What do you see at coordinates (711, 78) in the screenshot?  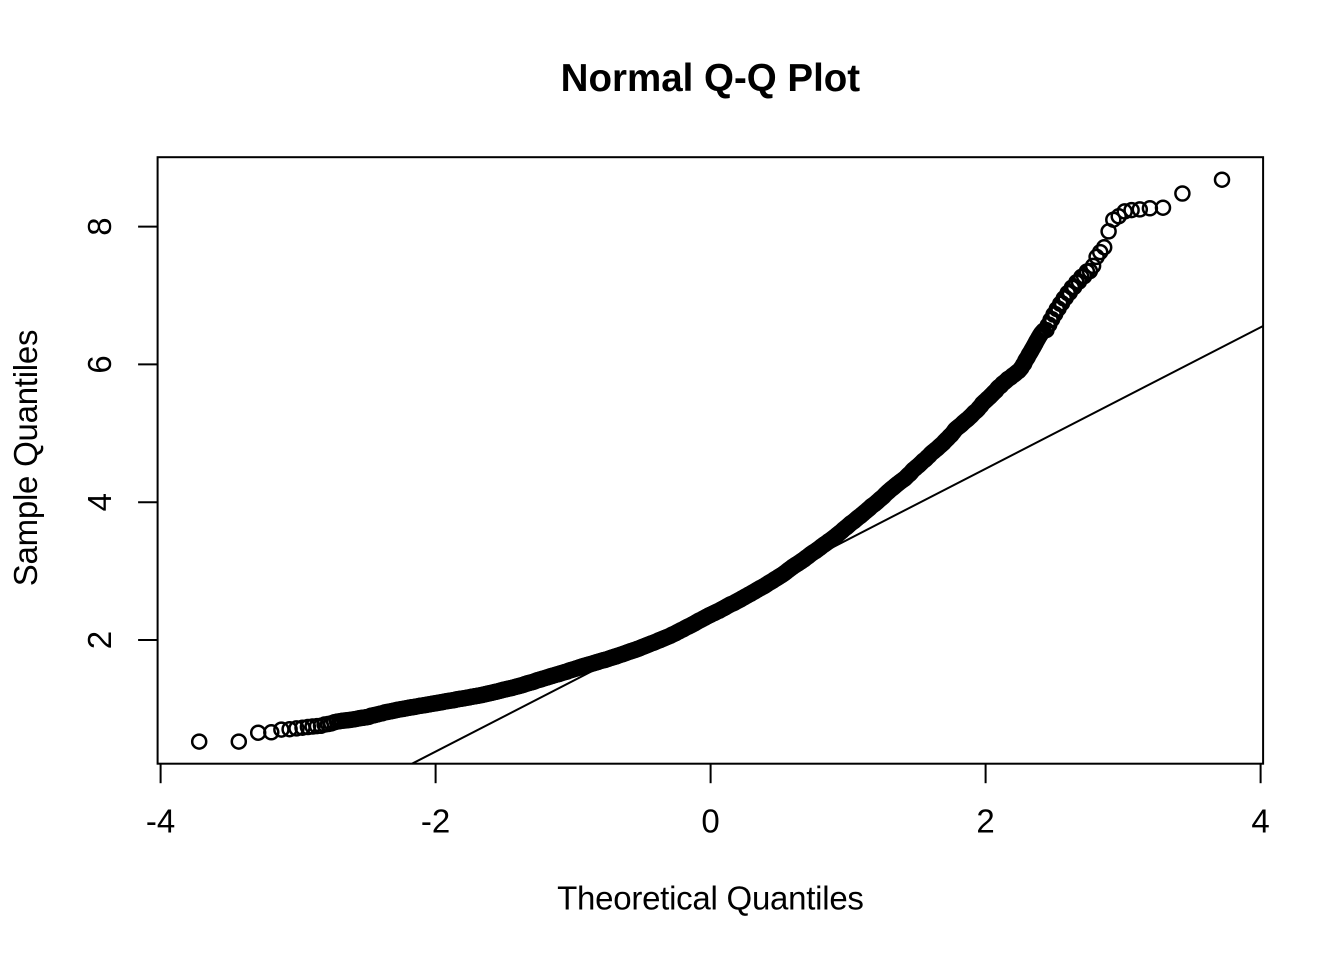 I see `svg-text: Normal Q-Q Plot` at bounding box center [711, 78].